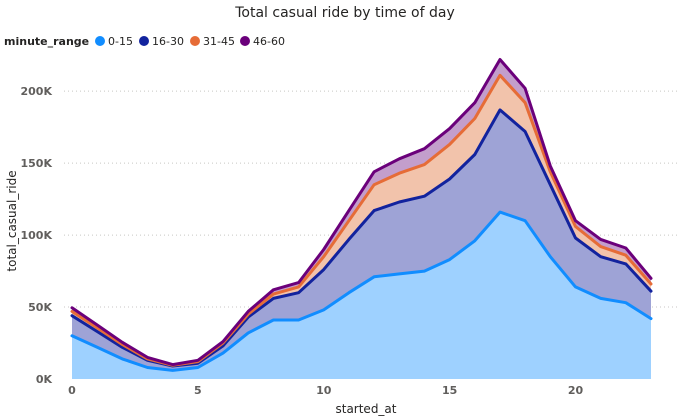  What do you see at coordinates (12, 220) in the screenshot?
I see `y-axis-title: total_casual_ride` at bounding box center [12, 220].